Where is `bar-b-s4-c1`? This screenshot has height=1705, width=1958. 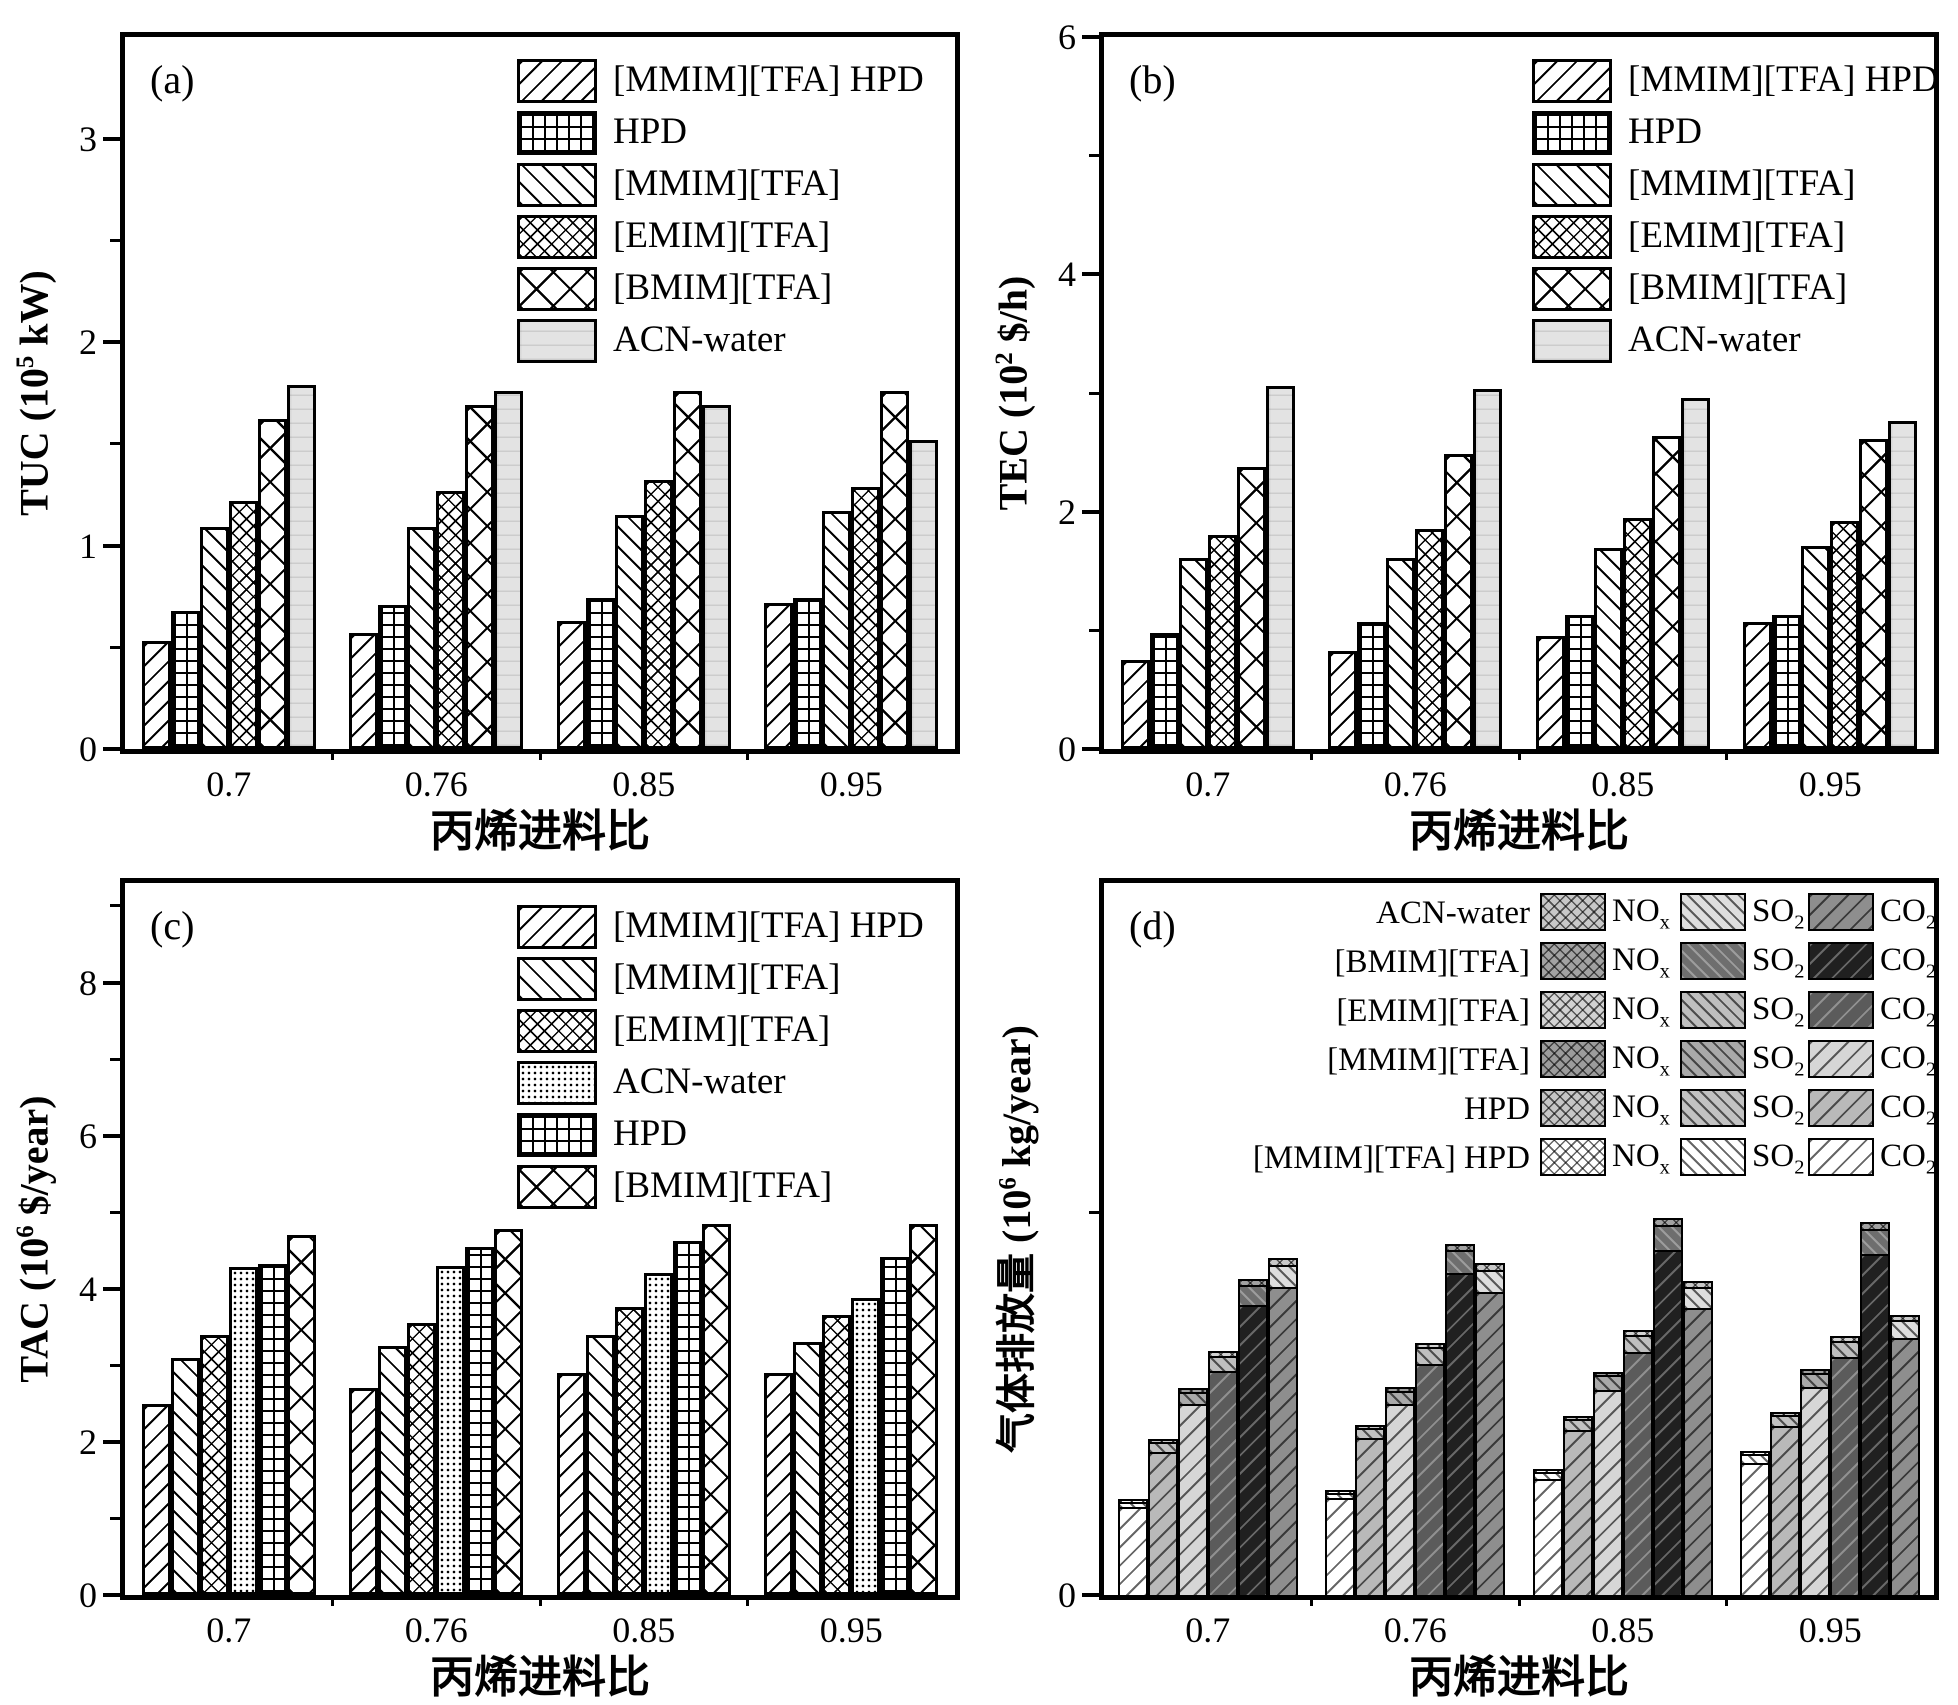
bar-b-s4-c1 is located at coordinates (1459, 601).